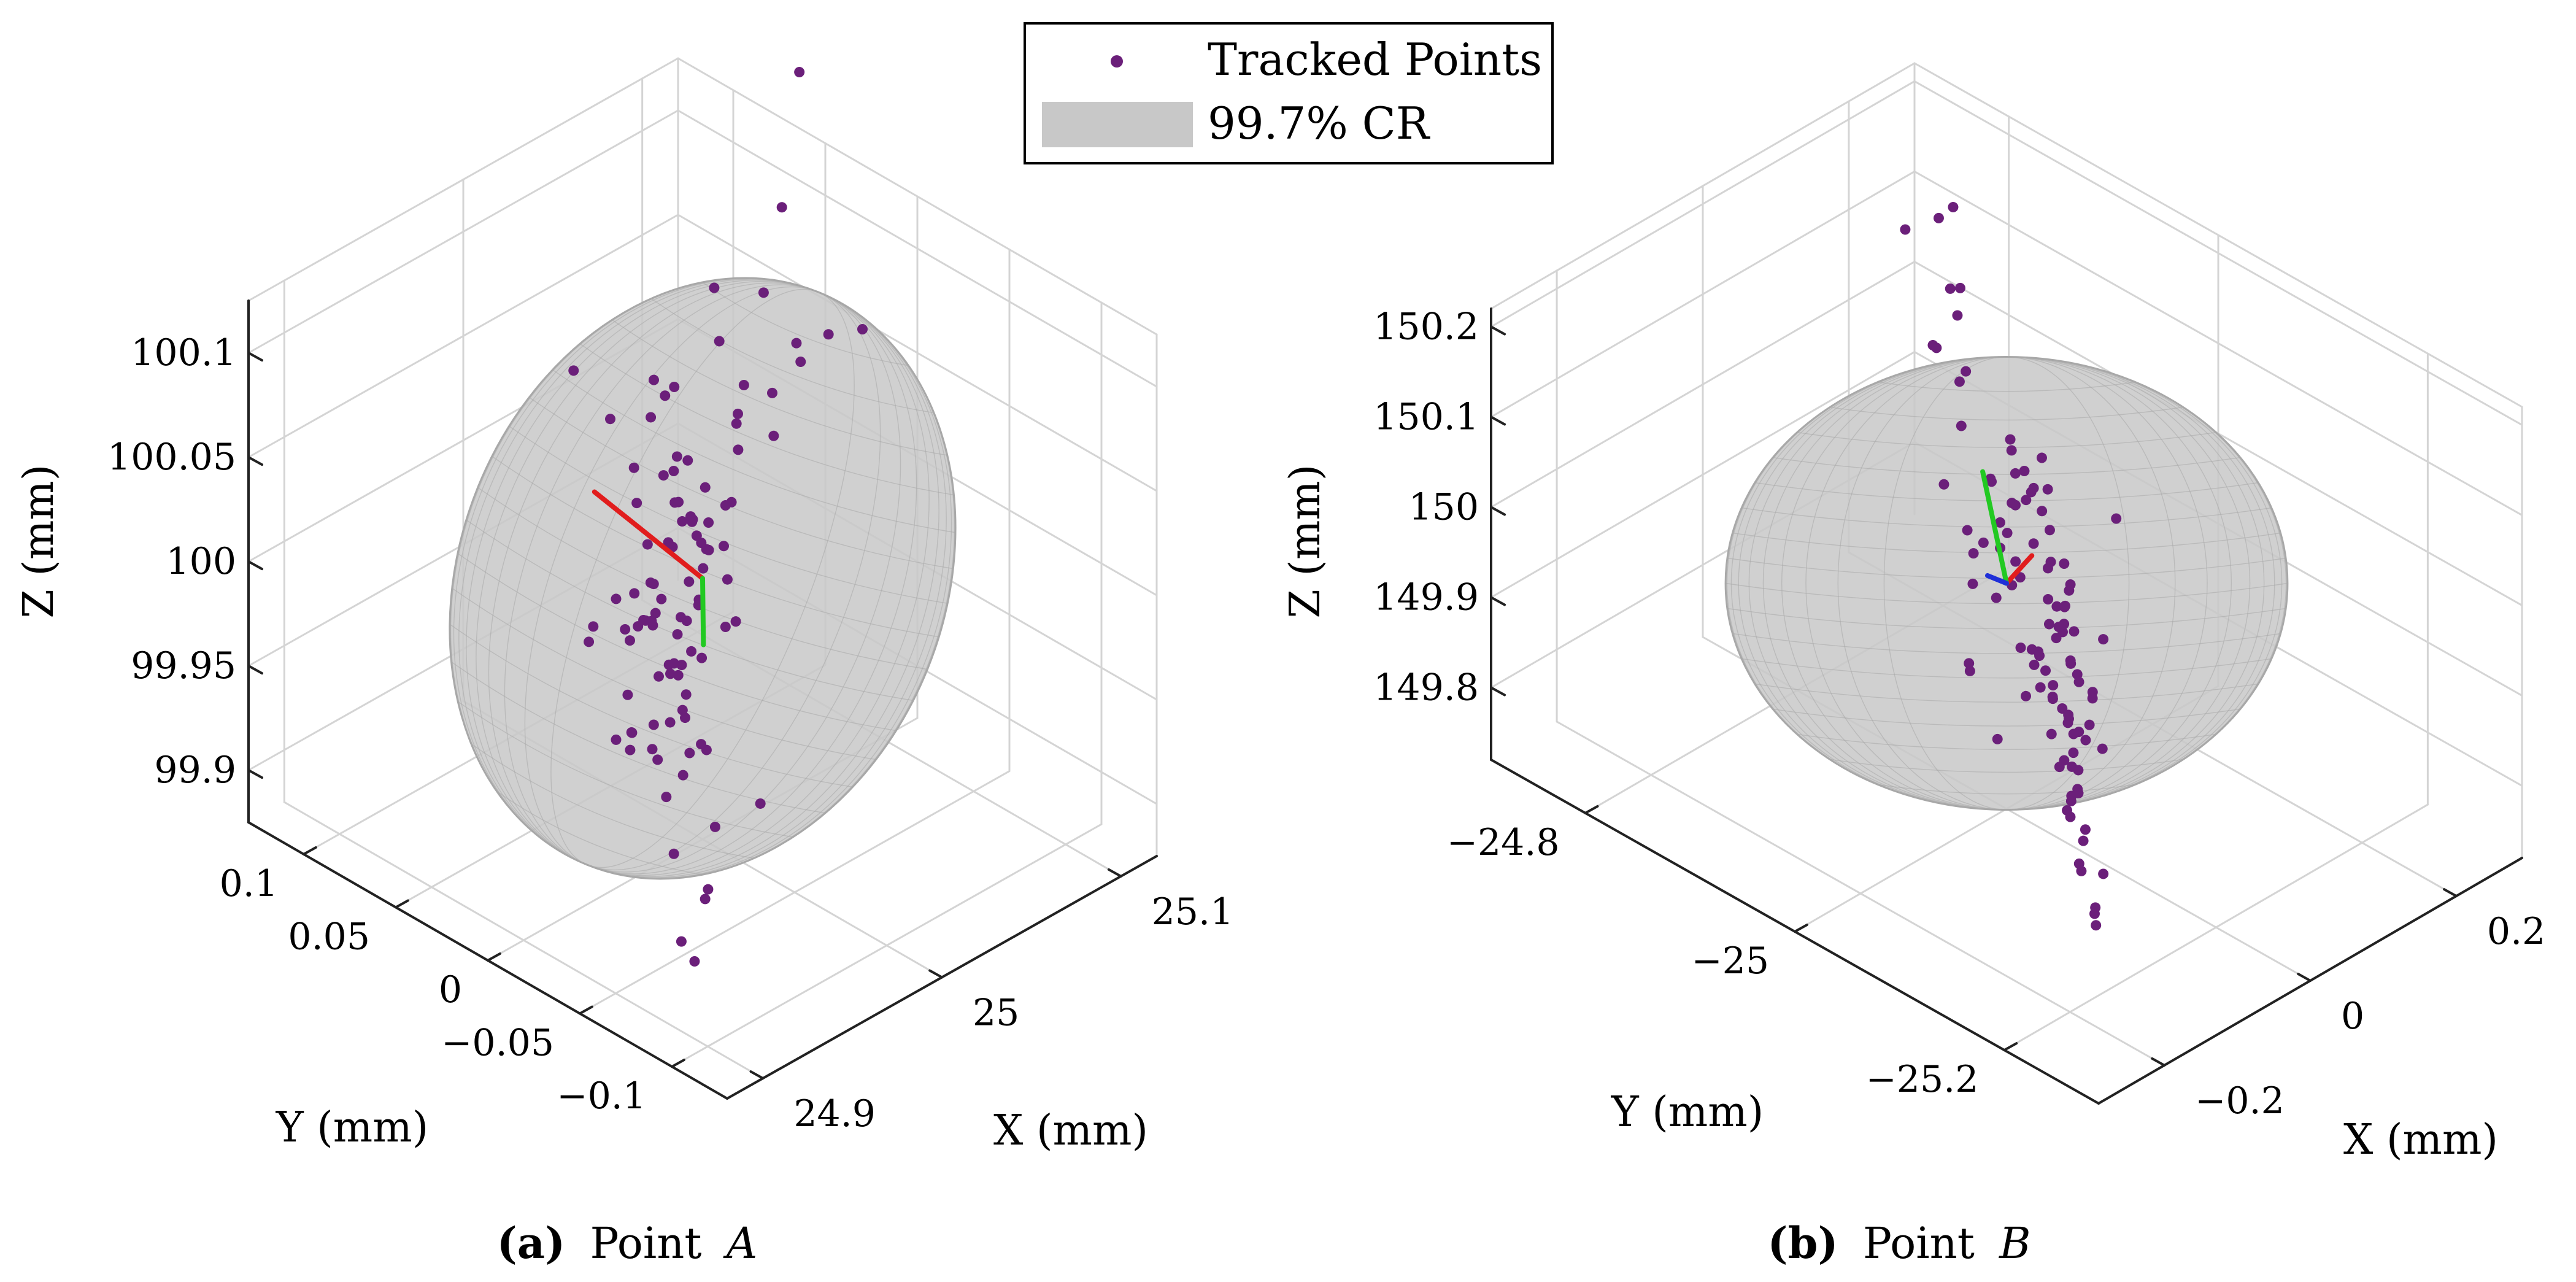 The height and width of the screenshot is (1282, 2576). I want to click on panel-a-pane-edge, so click(463, 179).